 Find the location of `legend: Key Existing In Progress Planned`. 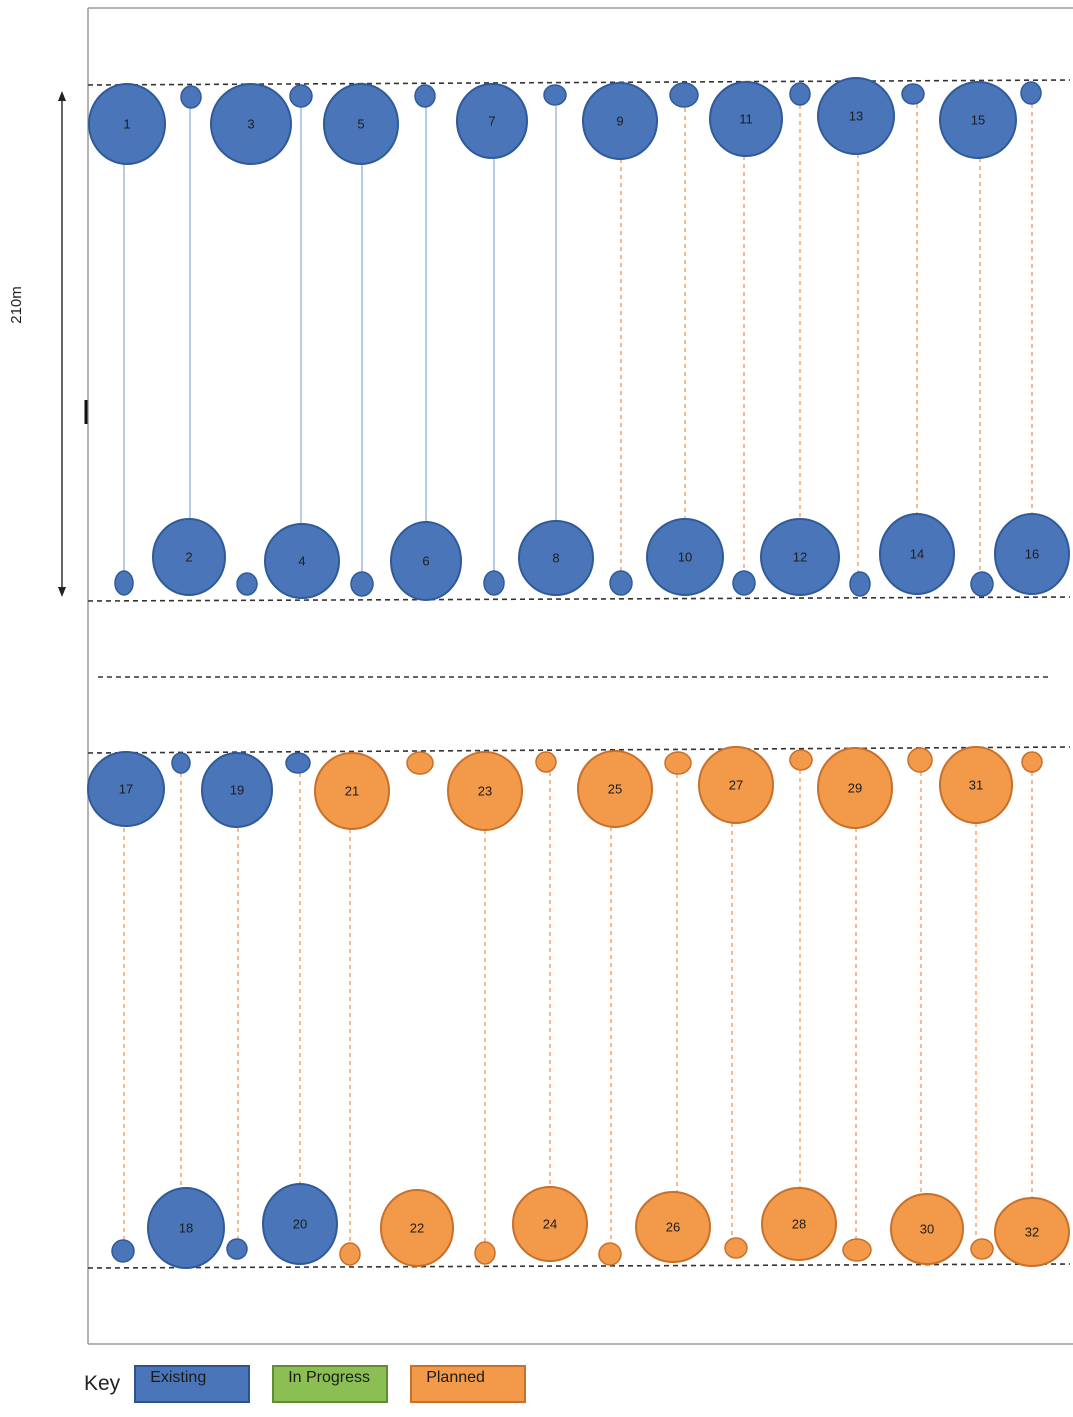

legend: Key Existing In Progress Planned is located at coordinates (316, 1384).